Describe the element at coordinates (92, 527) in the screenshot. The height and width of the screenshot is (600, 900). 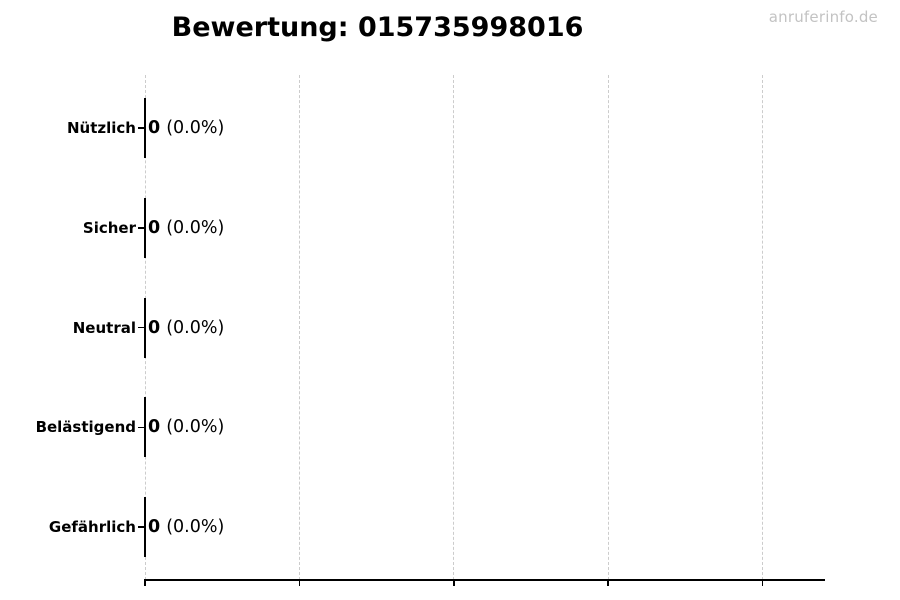
I see `category-label: Gefährlich` at that location.